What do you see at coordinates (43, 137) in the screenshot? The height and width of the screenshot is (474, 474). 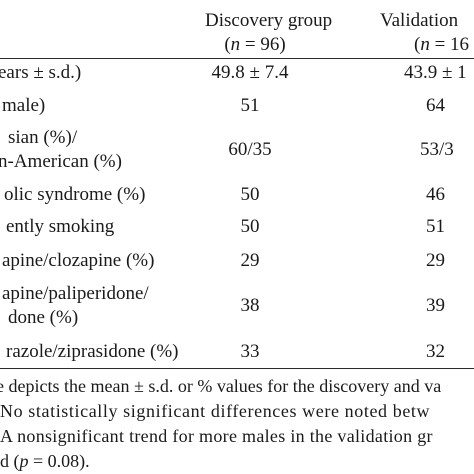 I see `row-label: sian (%)/` at bounding box center [43, 137].